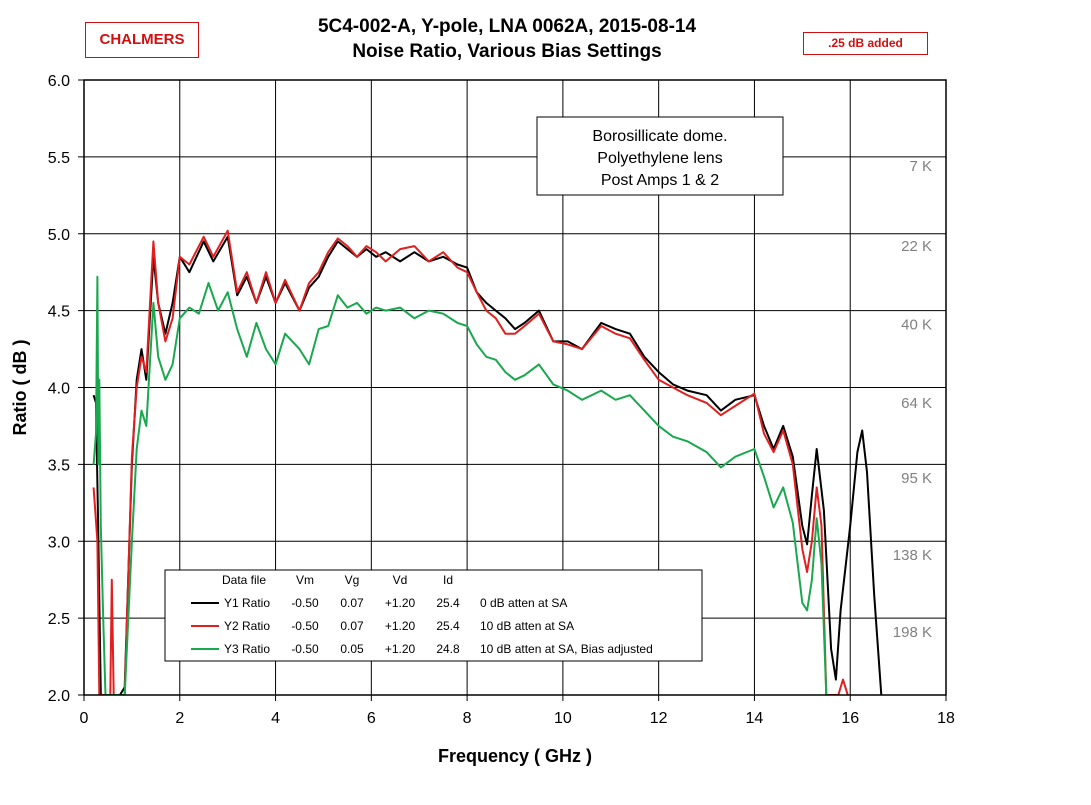 The height and width of the screenshot is (805, 1091). I want to click on x-tick-label: 12, so click(659, 718).